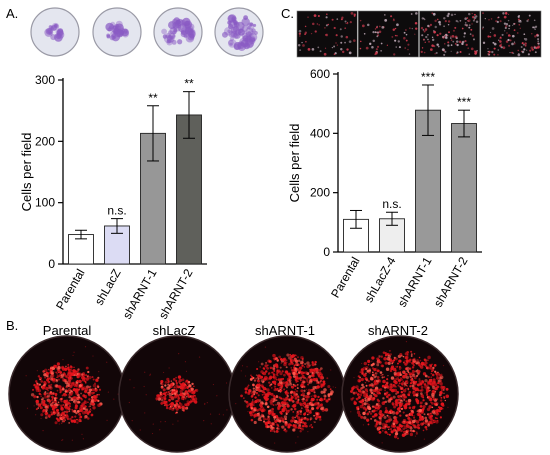 The height and width of the screenshot is (455, 550). I want to click on stain-spot, so click(231, 44).